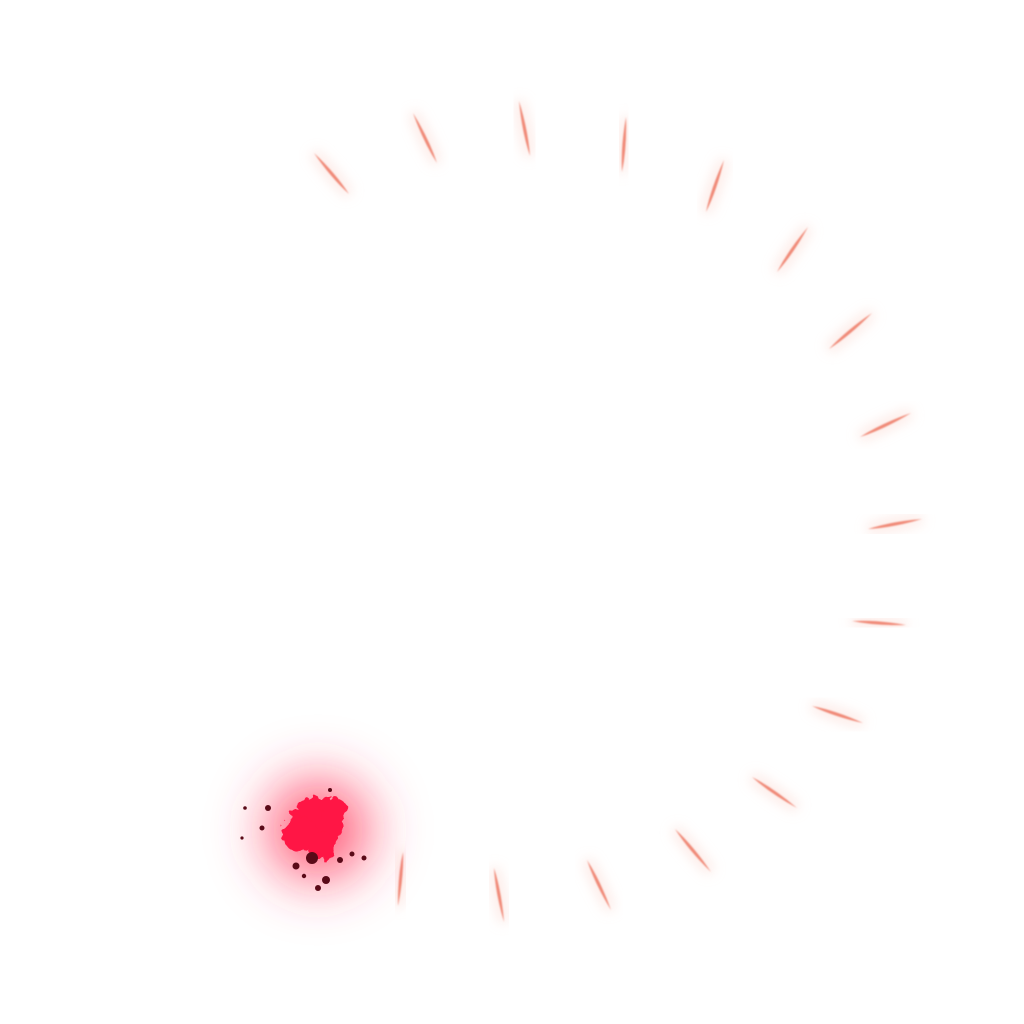 This screenshot has height=1024, width=1024. I want to click on impact-burst, so click(318, 830).